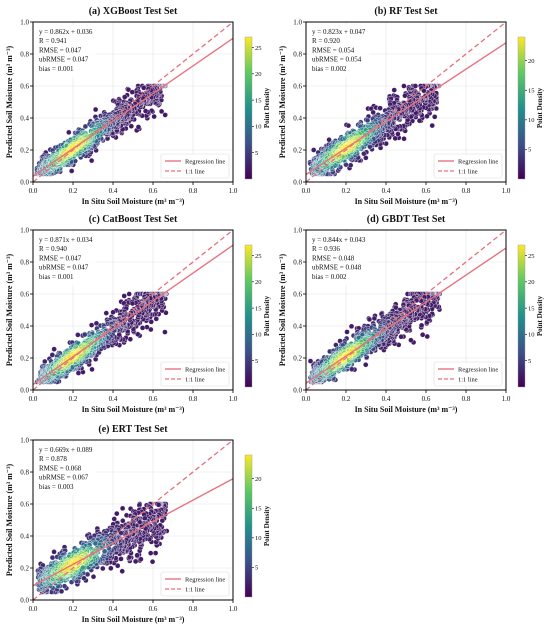 This screenshot has width=550, height=629. What do you see at coordinates (326, 41) in the screenshot?
I see `stats-line: R = 0.920` at bounding box center [326, 41].